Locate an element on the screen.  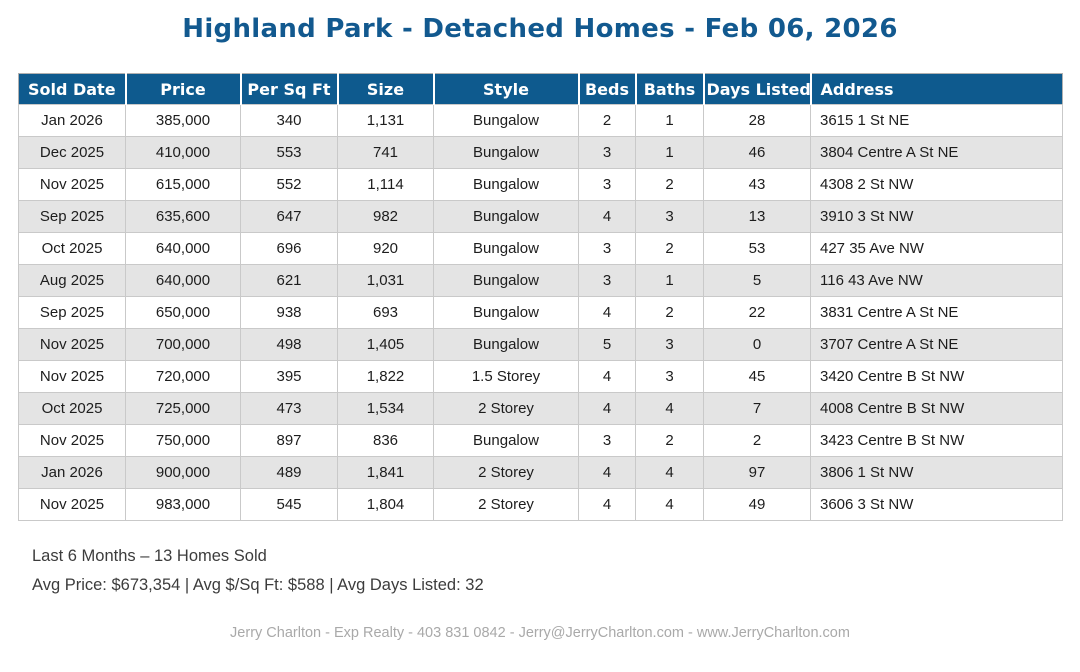
cell-sold-date: Aug 2025 is located at coordinates (72, 280).